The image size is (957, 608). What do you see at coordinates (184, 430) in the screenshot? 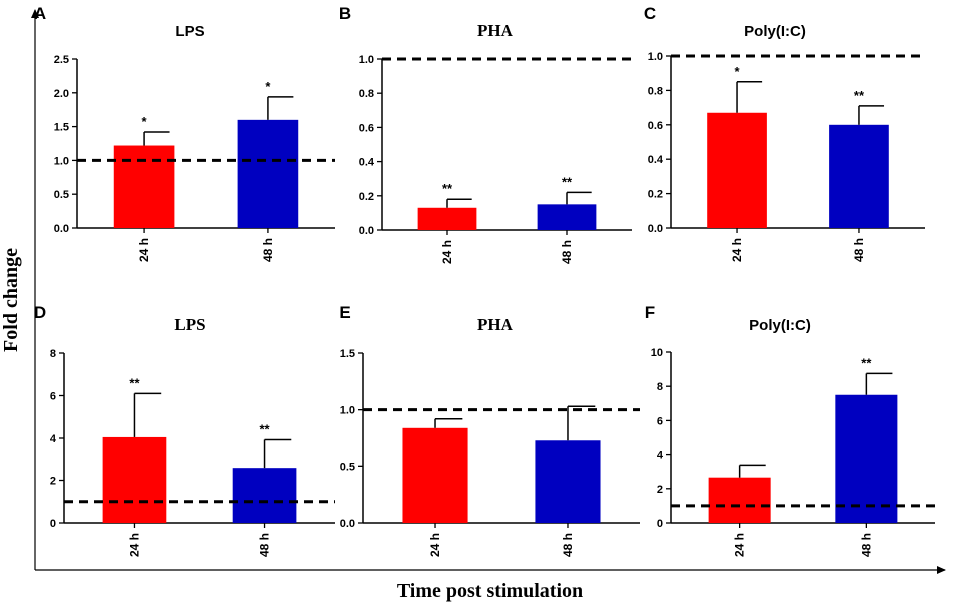
I see `panel-d: D LPS 0 2 4 6 8 ** 24 h ** 48 h` at bounding box center [184, 430].